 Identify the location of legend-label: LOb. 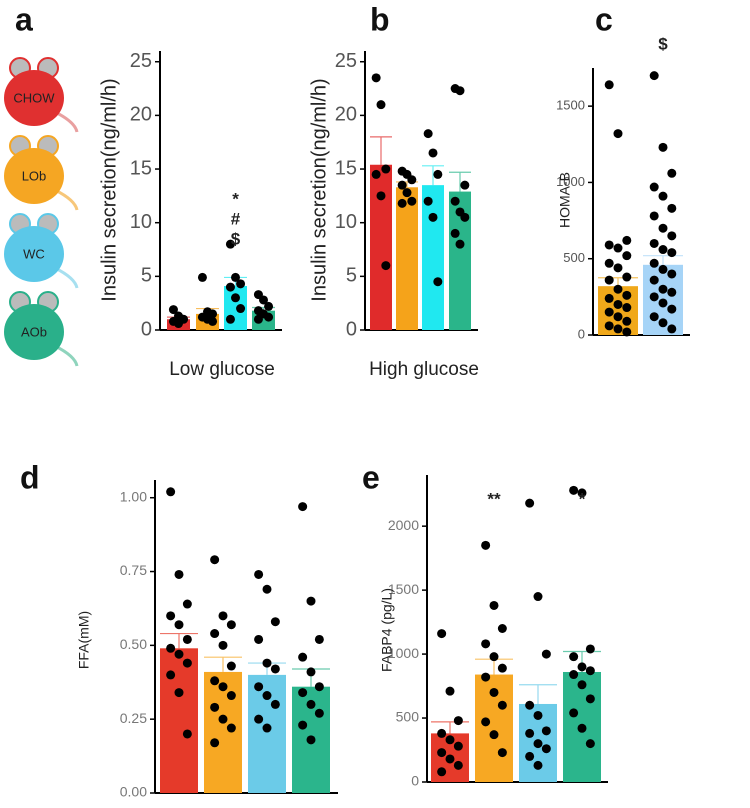
(34, 175).